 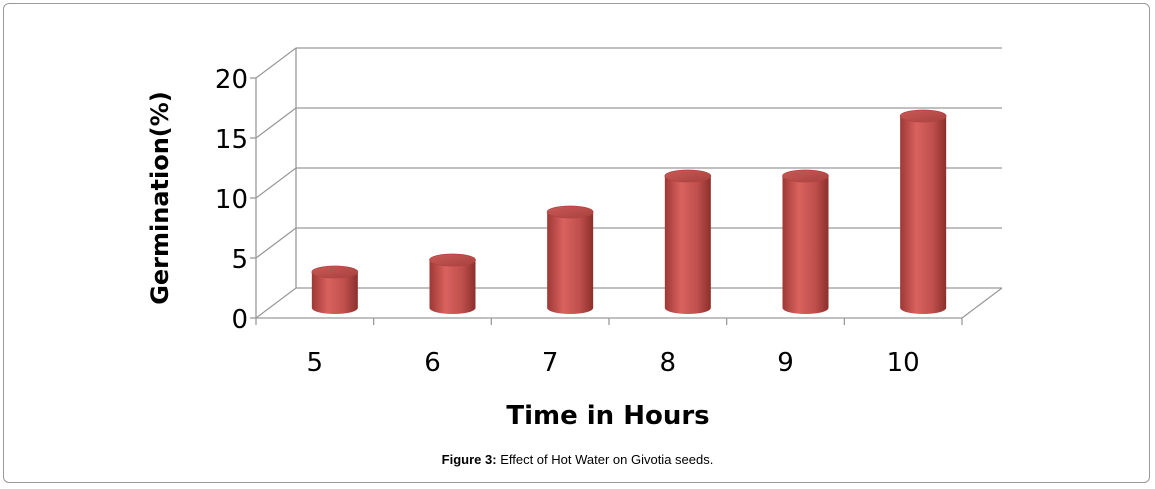 What do you see at coordinates (982, 303) in the screenshot?
I see `floor-edge` at bounding box center [982, 303].